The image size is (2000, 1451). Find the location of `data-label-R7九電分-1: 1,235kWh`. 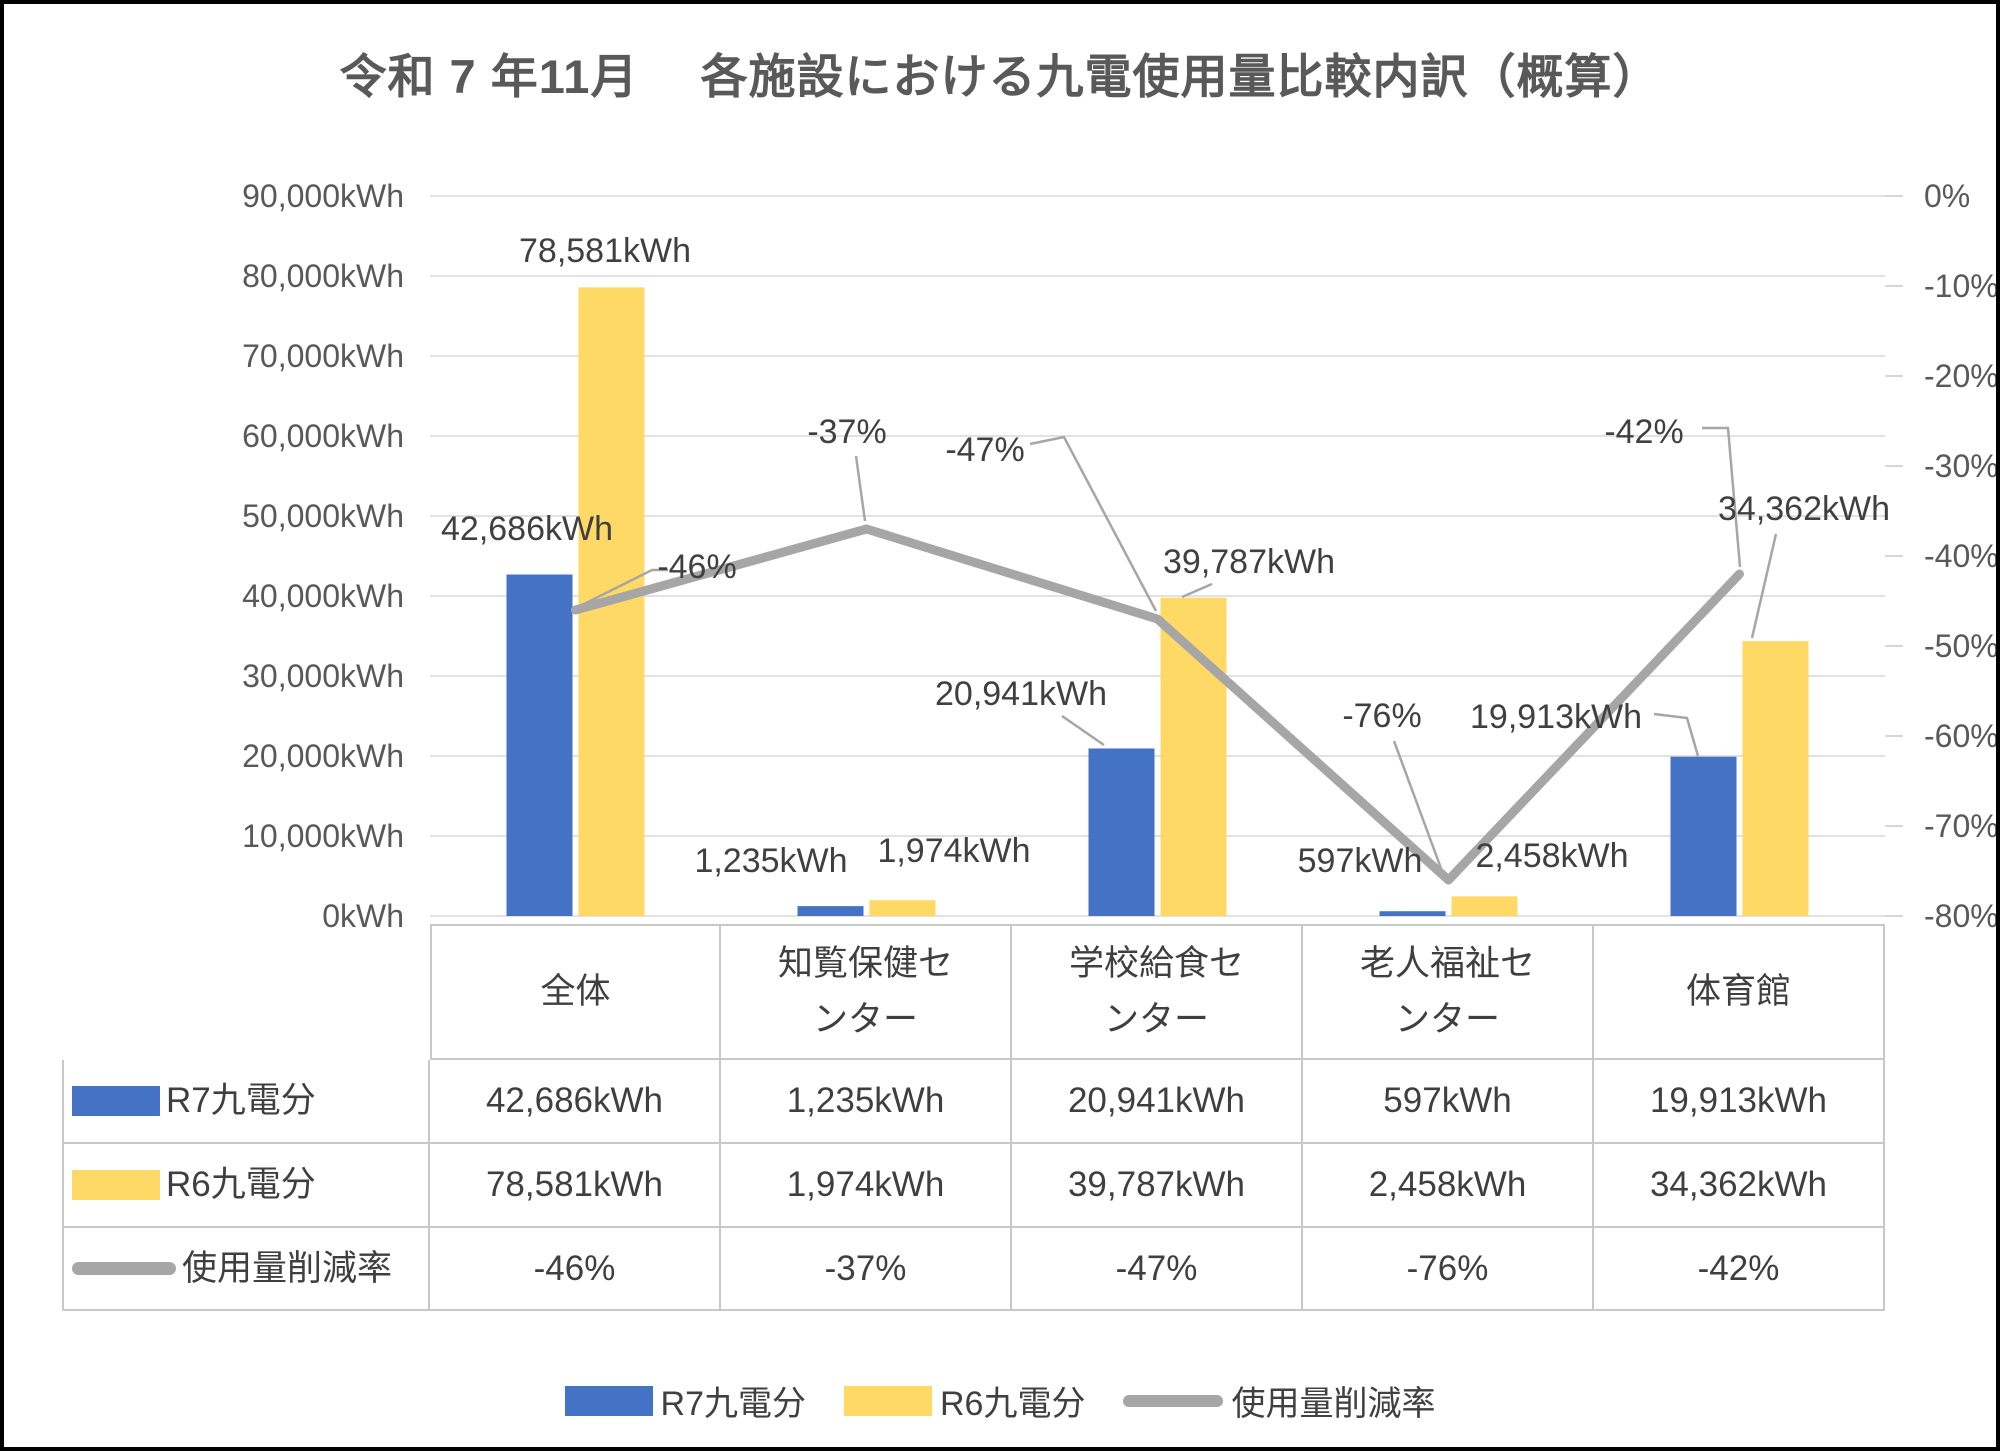

data-label-R7九電分-1: 1,235kWh is located at coordinates (771, 861).